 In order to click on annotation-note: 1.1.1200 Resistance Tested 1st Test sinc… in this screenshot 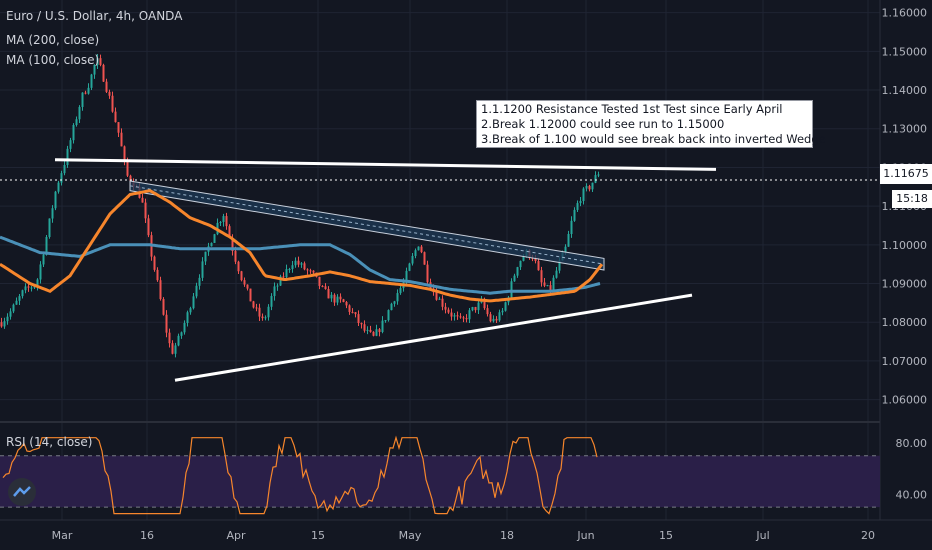, I will do `click(651, 124)`.